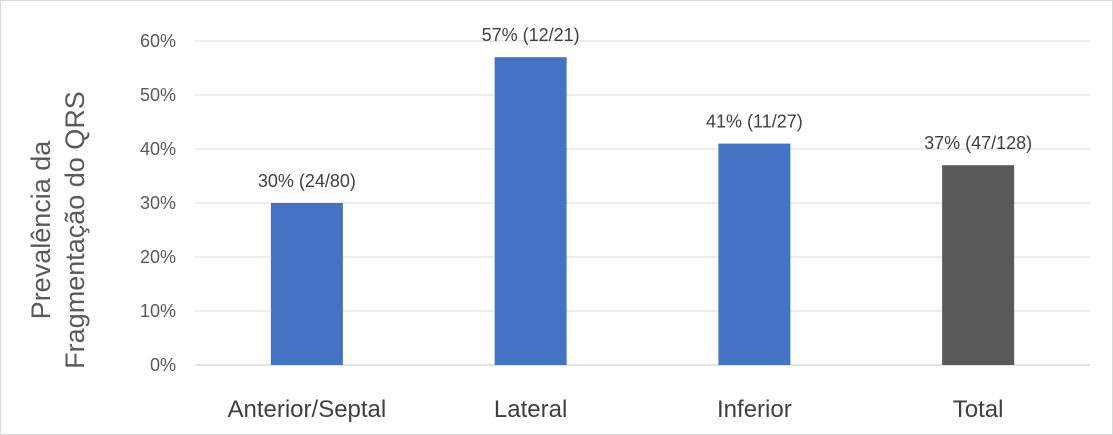  Describe the element at coordinates (158, 41) in the screenshot. I see `y-tick-label: 60%` at that location.